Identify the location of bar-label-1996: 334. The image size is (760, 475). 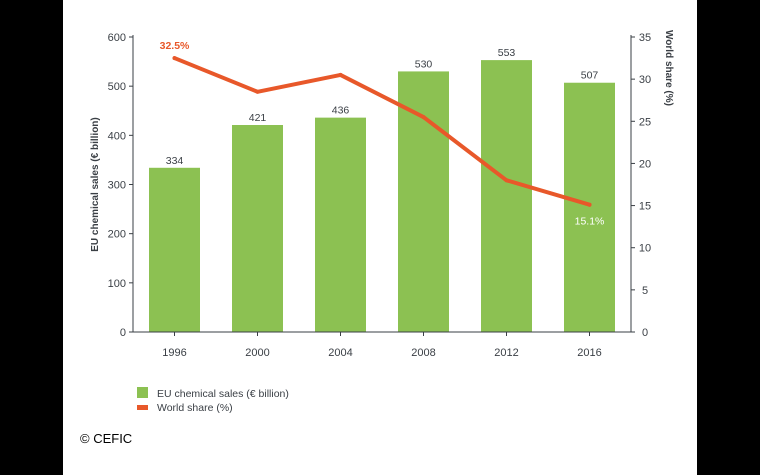
(175, 161).